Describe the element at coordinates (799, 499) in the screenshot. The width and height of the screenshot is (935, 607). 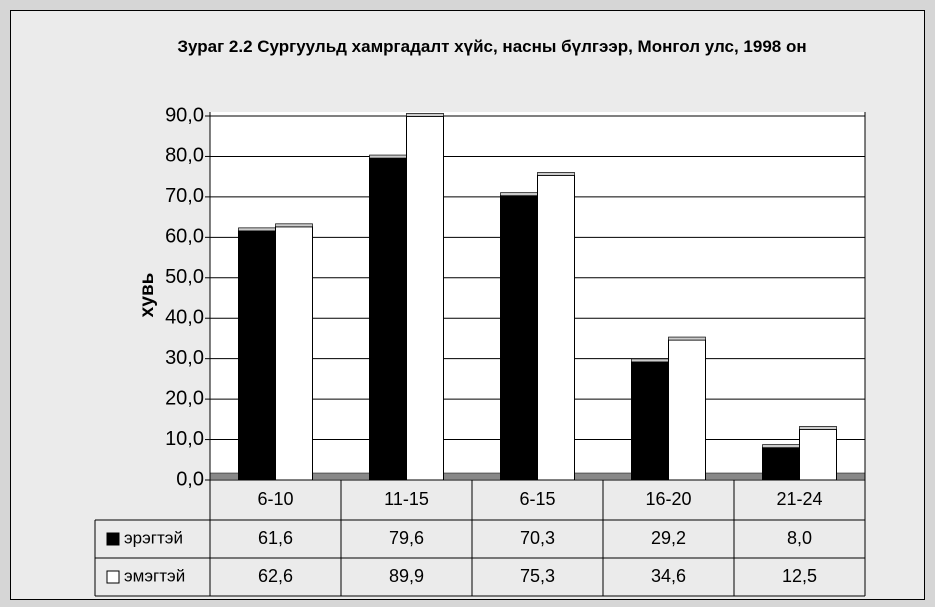
I see `x-tick-label: 21-24` at that location.